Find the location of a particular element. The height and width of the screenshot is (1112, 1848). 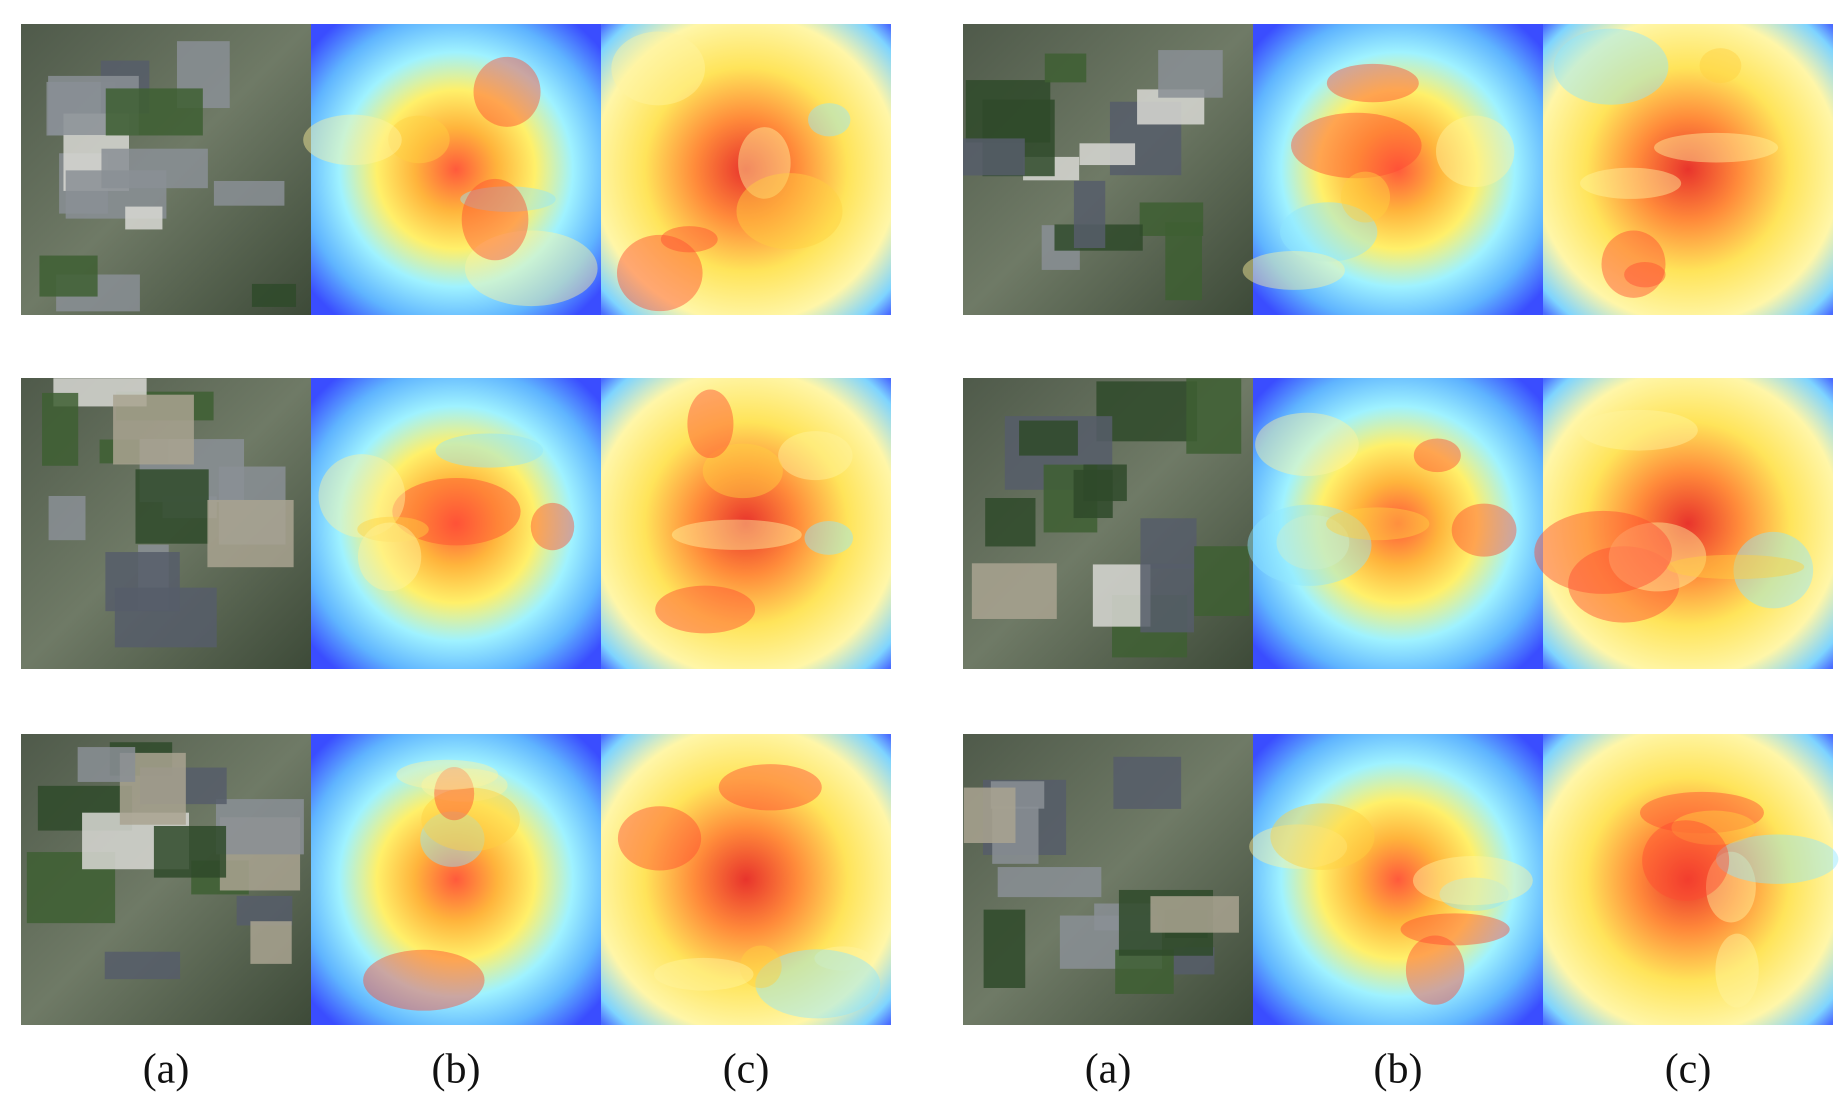

panel-label: (c) is located at coordinates (1688, 1070).